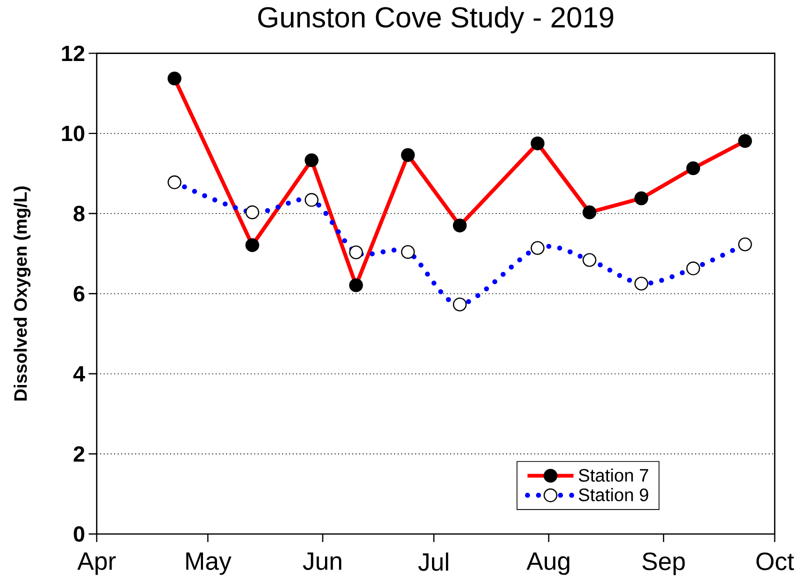 The width and height of the screenshot is (797, 583). Describe the element at coordinates (613, 495) in the screenshot. I see `legend-label: Station 9` at that location.